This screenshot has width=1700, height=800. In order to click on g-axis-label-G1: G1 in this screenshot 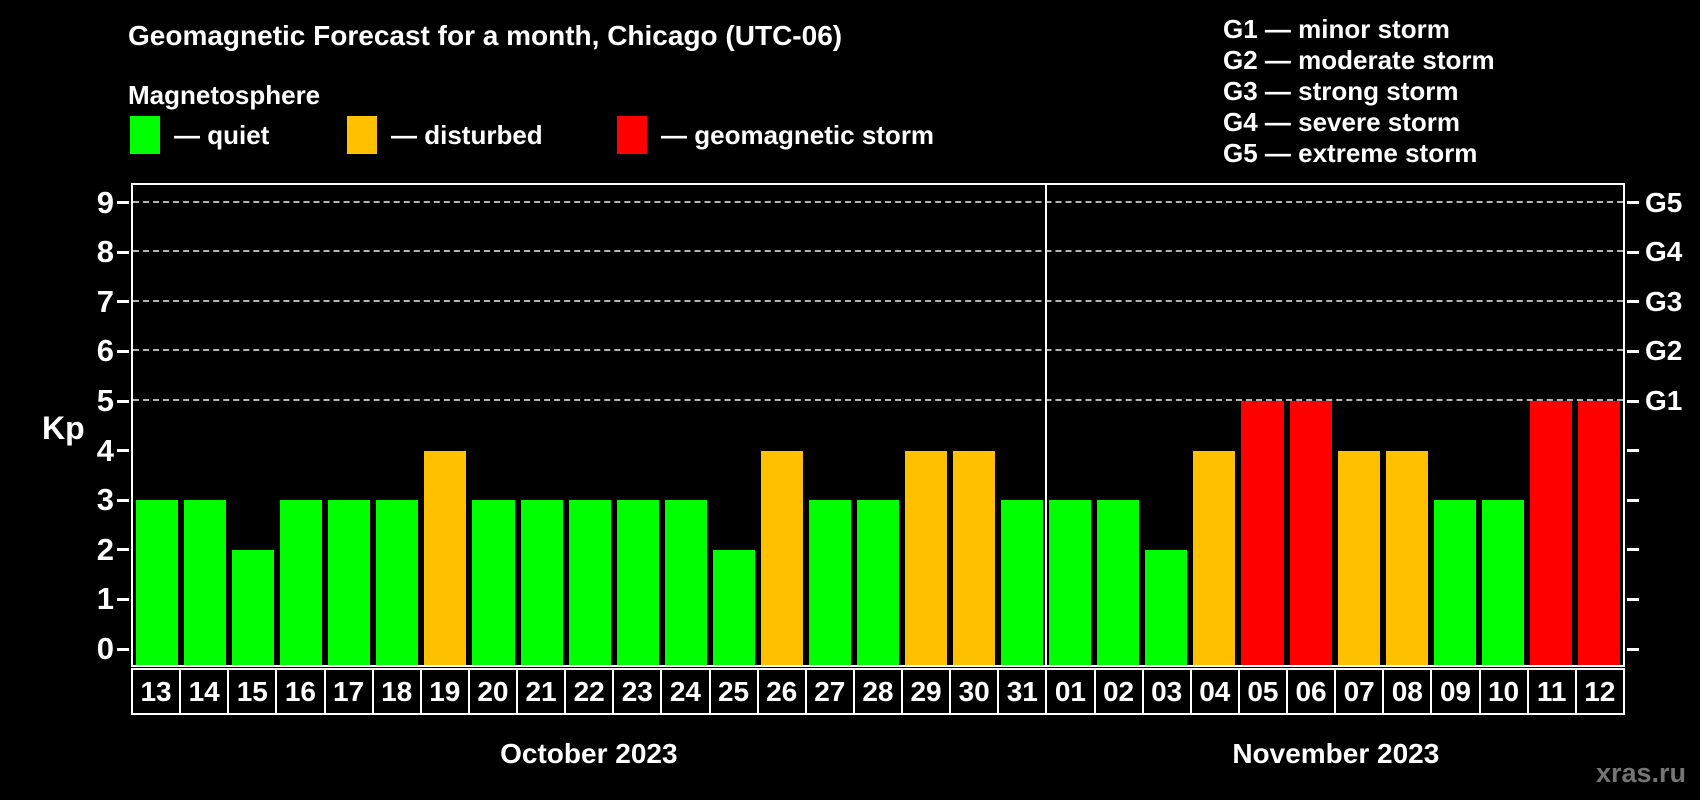, I will do `click(1664, 400)`.